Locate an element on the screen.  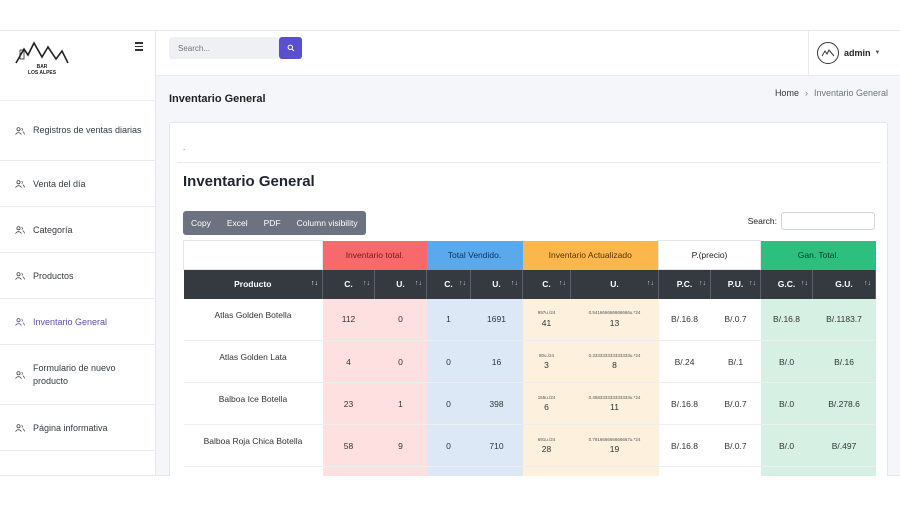
cell-ia-c-value: 6 is located at coordinates (546, 407).